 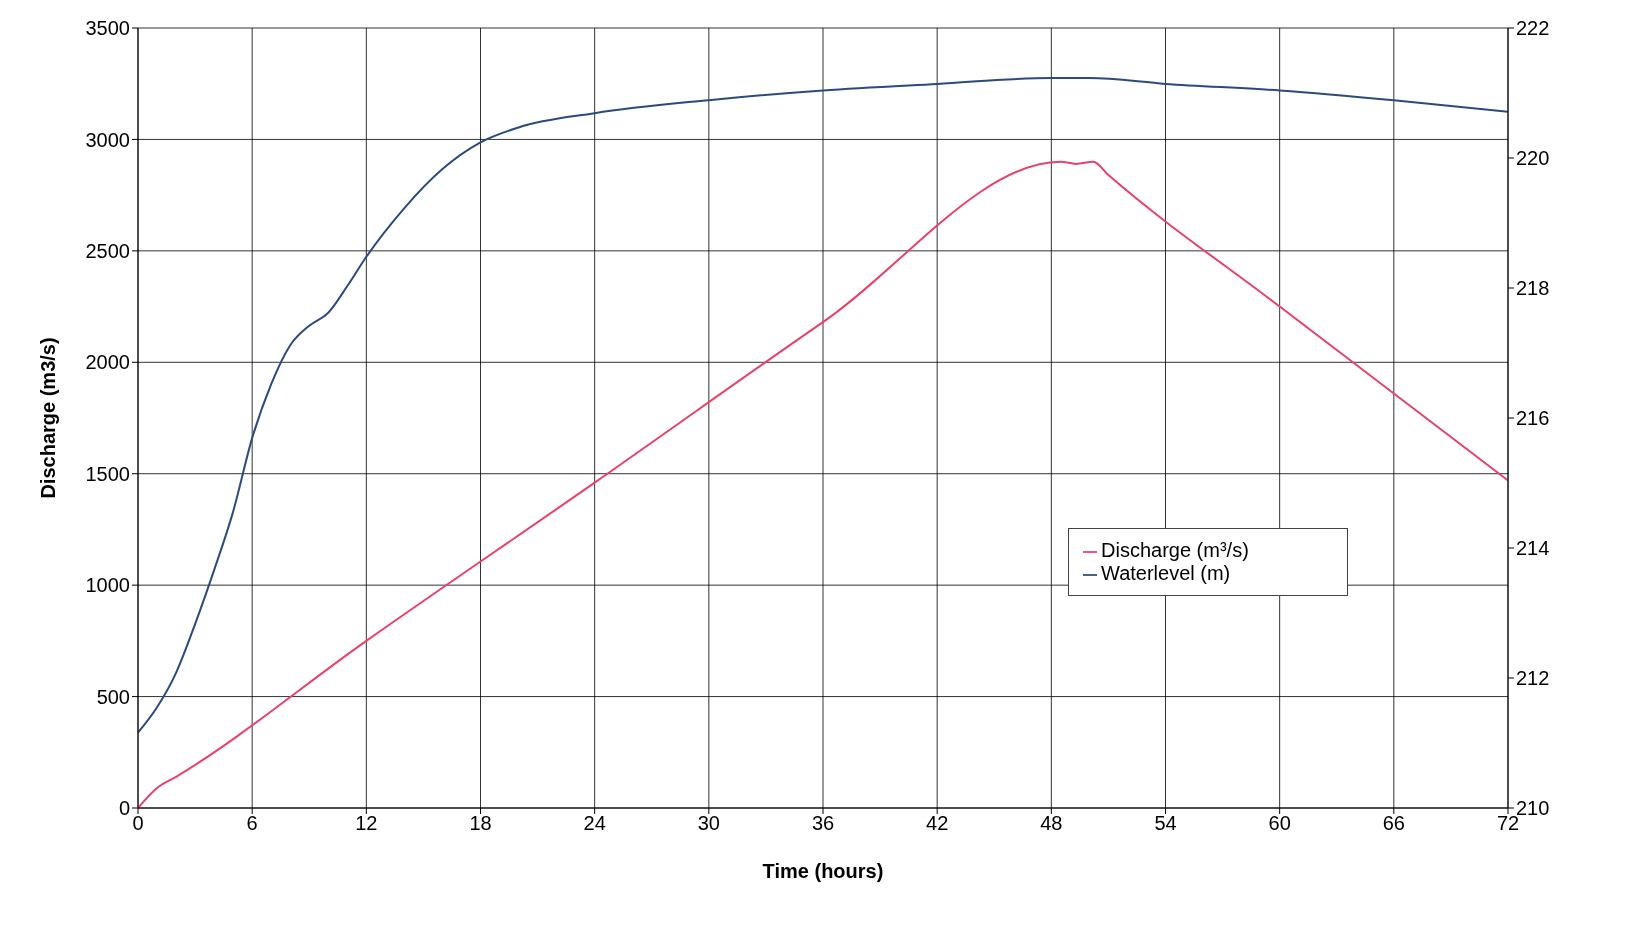 I want to click on y-tick-label: 3000, so click(x=107, y=139).